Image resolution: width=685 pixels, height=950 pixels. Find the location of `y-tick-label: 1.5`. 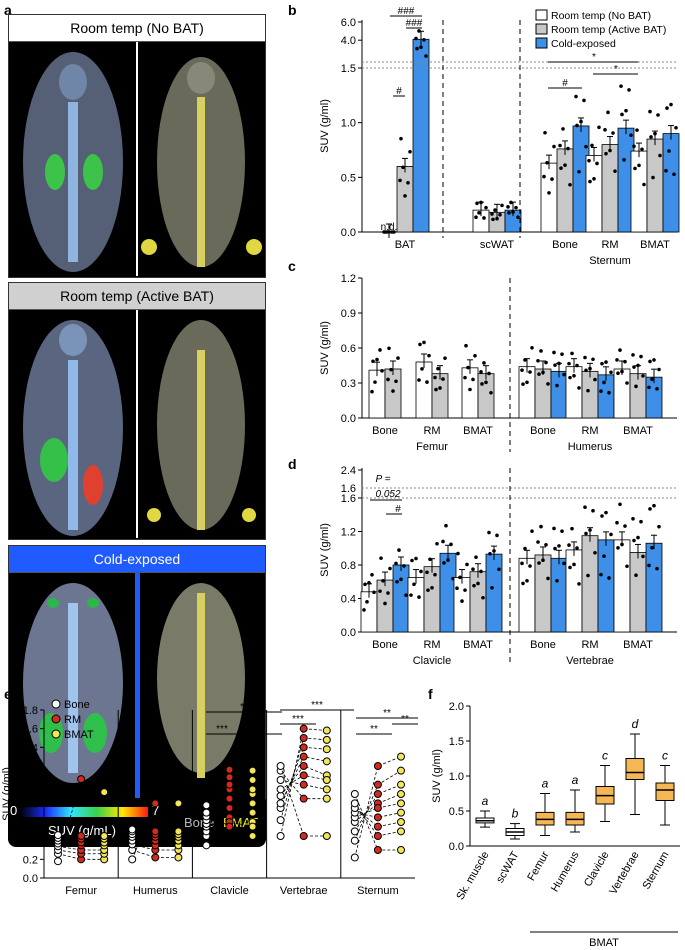

y-tick-label: 1.5 is located at coordinates (456, 742).